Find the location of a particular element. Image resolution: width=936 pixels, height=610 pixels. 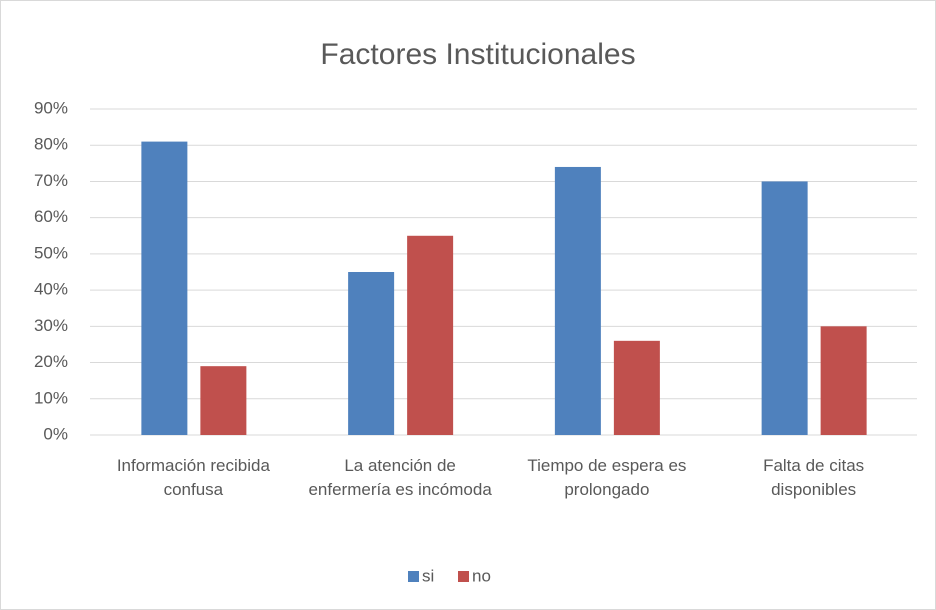

legend-label: si is located at coordinates (428, 575).